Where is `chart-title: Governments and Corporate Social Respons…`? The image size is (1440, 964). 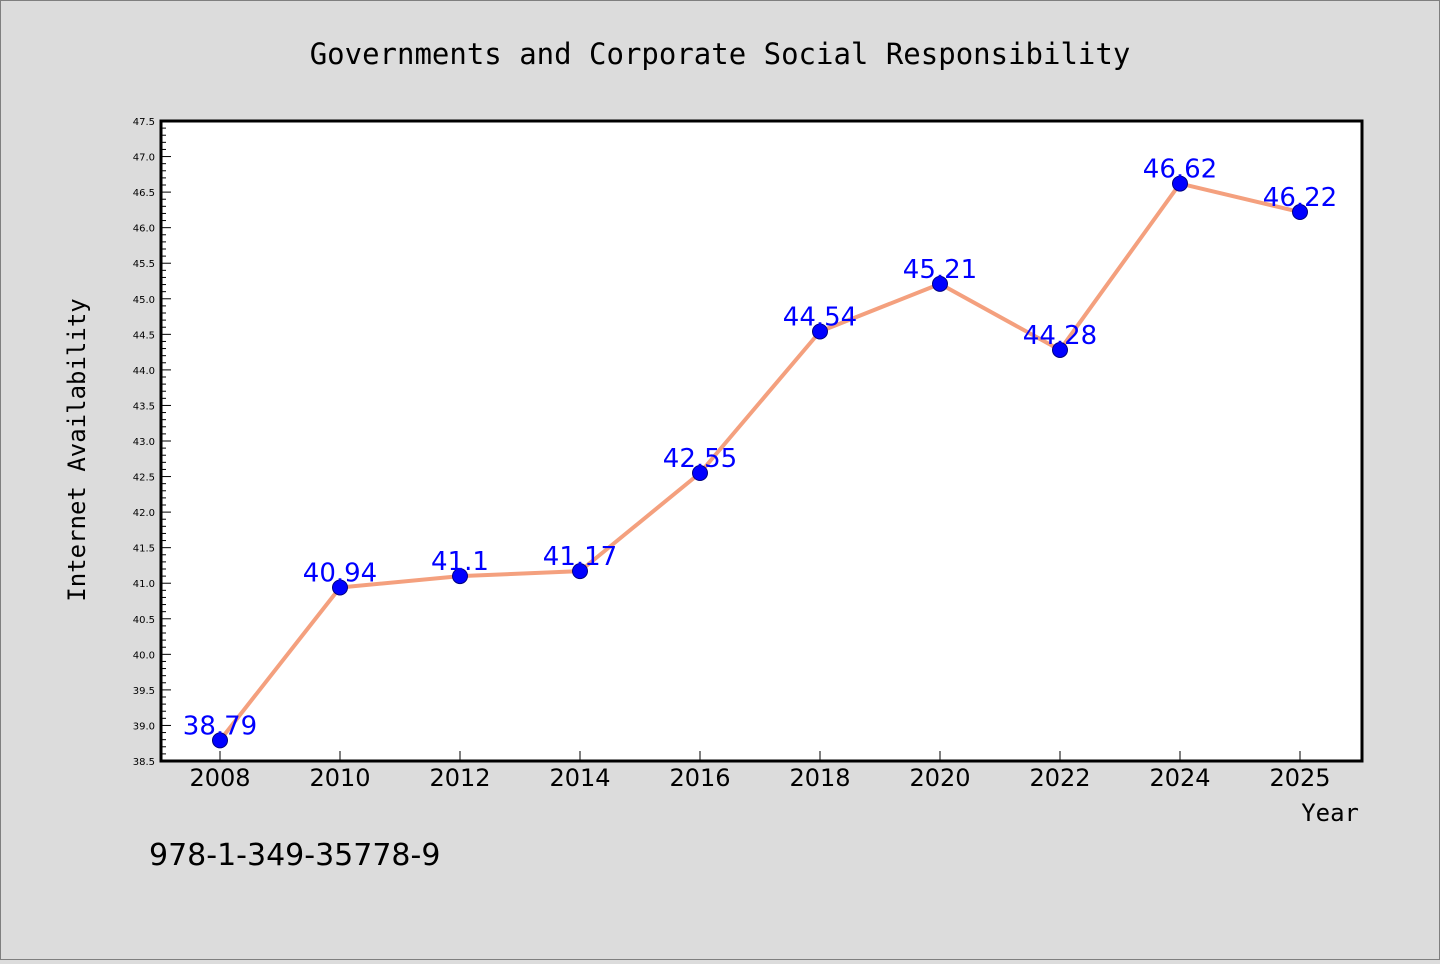
chart-title: Governments and Corporate Social Respons… is located at coordinates (720, 54).